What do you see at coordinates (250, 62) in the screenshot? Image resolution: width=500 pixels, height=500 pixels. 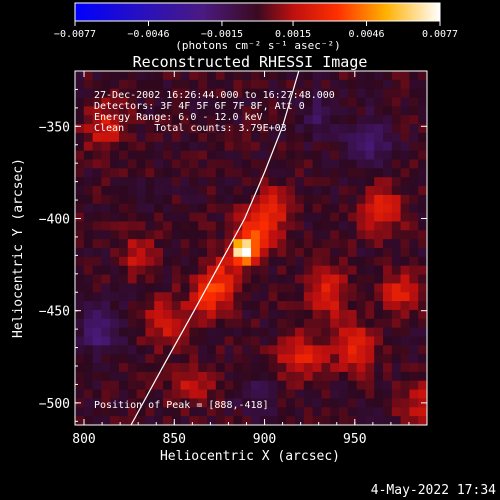 I see `chart-title: Reconstructed RHESSI Image` at bounding box center [250, 62].